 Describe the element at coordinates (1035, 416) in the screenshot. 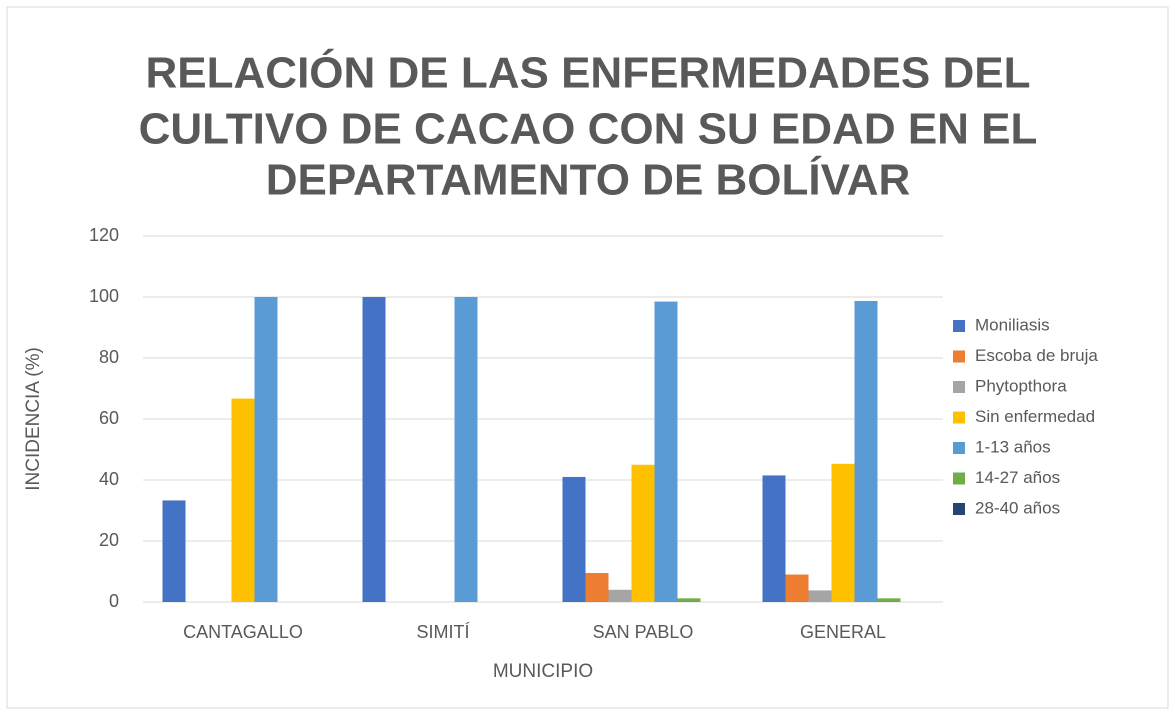

I see `legend-label: Sin enfermedad` at that location.